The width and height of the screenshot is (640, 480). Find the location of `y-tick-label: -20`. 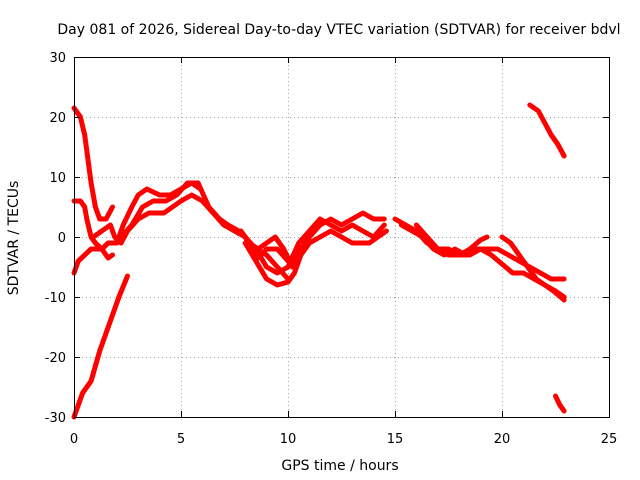

y-tick-label: -20 is located at coordinates (55, 358).